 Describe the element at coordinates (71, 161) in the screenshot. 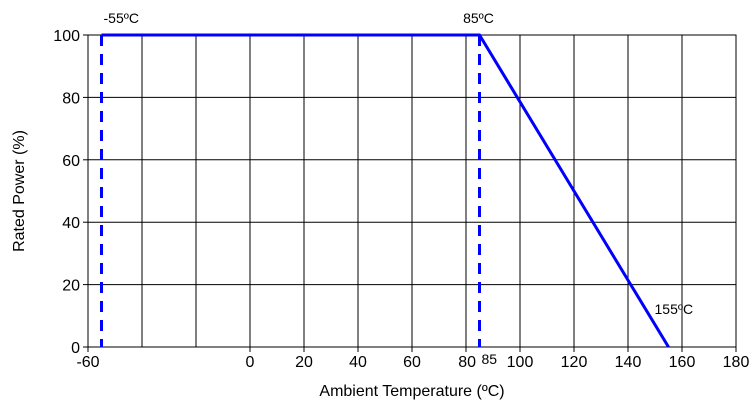

I see `y-tick-label: 60` at that location.